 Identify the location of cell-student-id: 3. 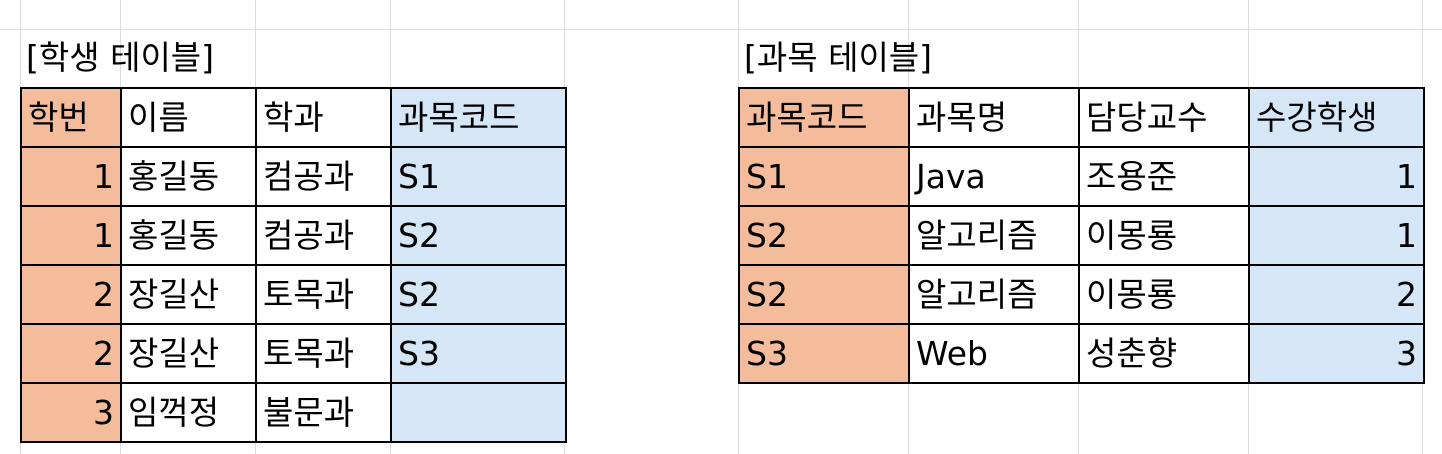
(71, 412).